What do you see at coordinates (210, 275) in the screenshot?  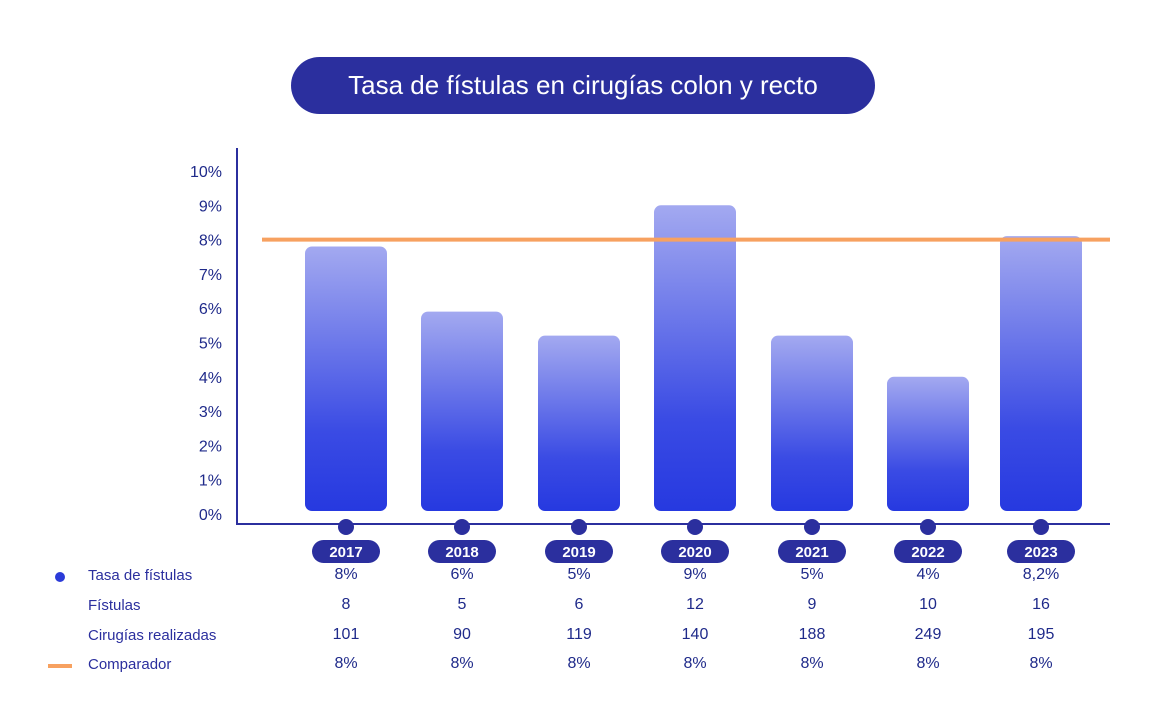 I see `y-tick-label: 7%` at bounding box center [210, 275].